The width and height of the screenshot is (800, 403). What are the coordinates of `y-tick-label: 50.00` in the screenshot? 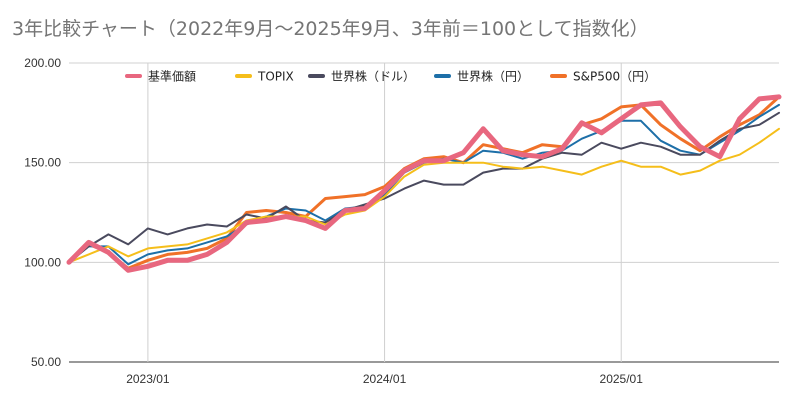 It's located at (46, 362).